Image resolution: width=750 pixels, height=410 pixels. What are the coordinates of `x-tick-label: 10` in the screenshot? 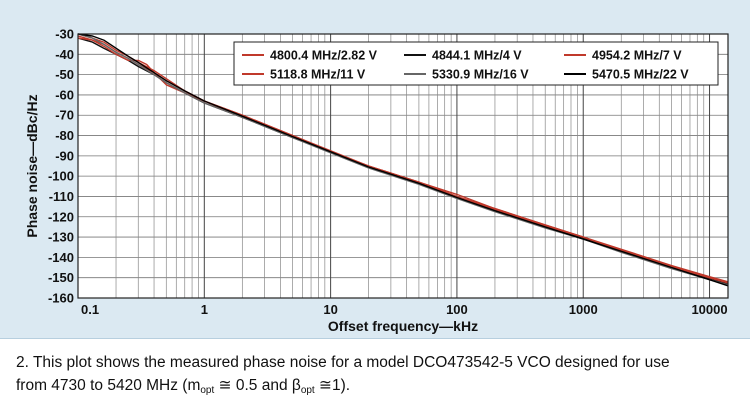 It's located at (330, 309).